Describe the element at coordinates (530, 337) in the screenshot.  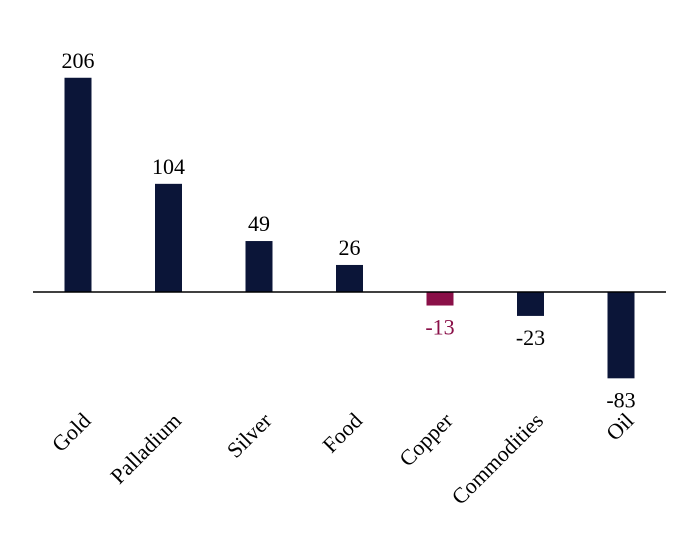
I see `value-label-commodities: -23` at that location.